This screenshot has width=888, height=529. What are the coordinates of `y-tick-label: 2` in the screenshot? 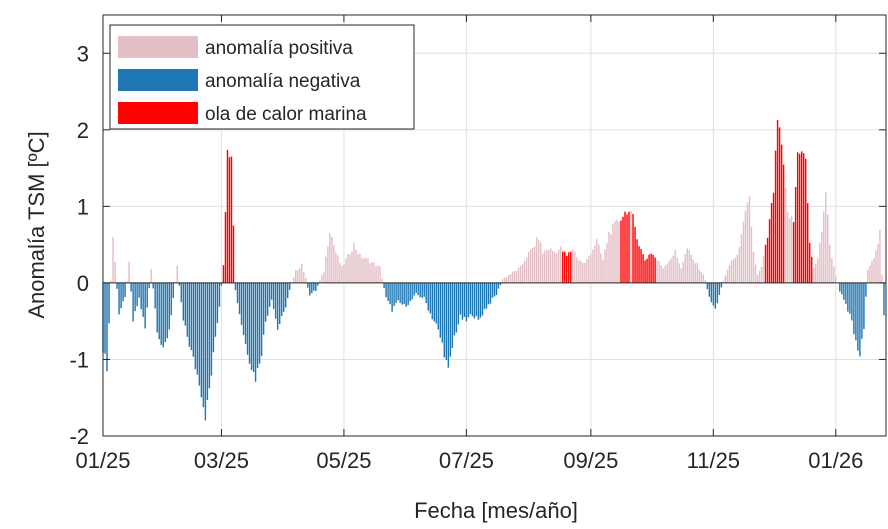 It's located at (83, 130).